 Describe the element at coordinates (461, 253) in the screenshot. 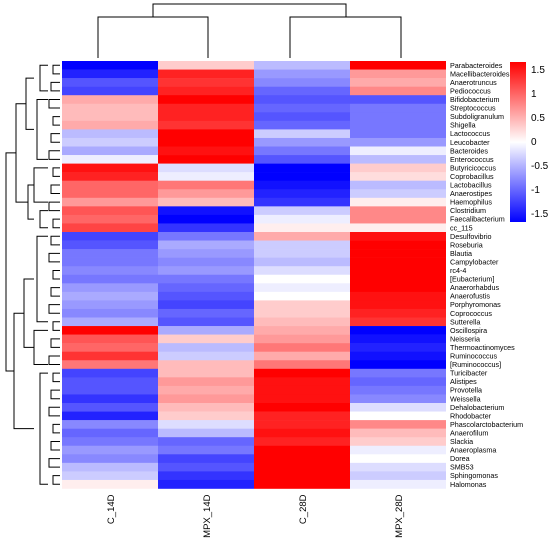

I see `row-label: Blautia` at that location.